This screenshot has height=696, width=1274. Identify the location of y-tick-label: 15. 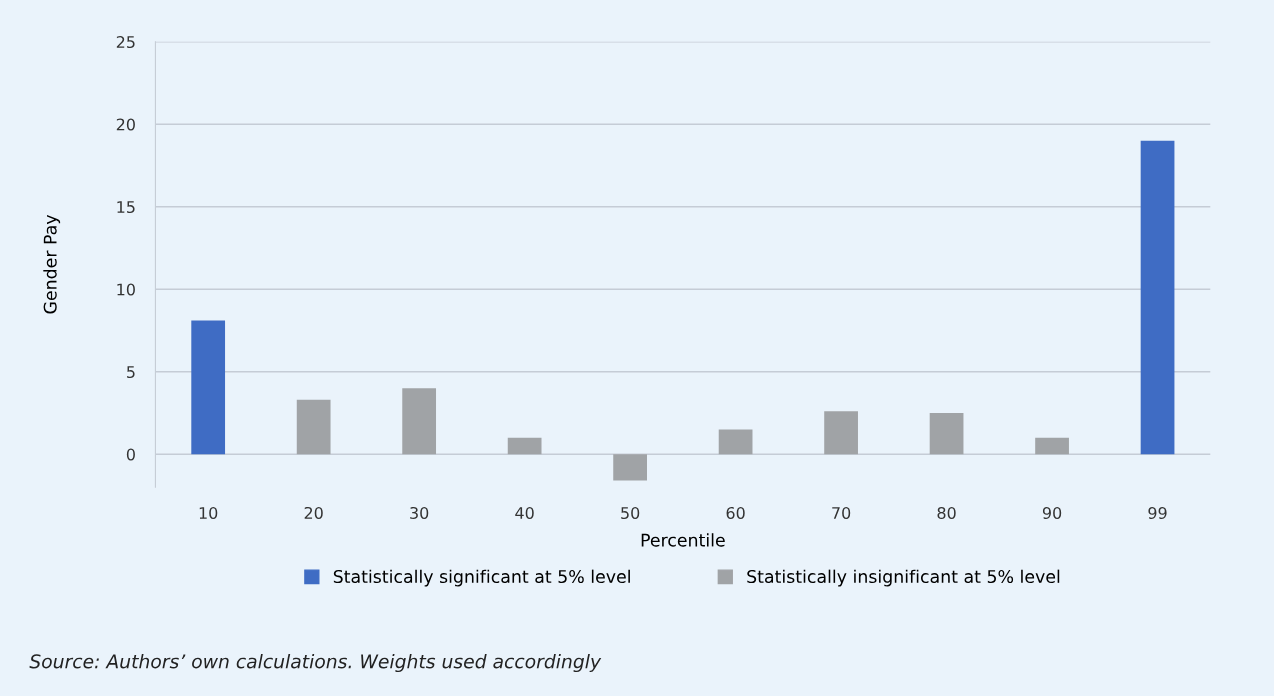
(126, 207).